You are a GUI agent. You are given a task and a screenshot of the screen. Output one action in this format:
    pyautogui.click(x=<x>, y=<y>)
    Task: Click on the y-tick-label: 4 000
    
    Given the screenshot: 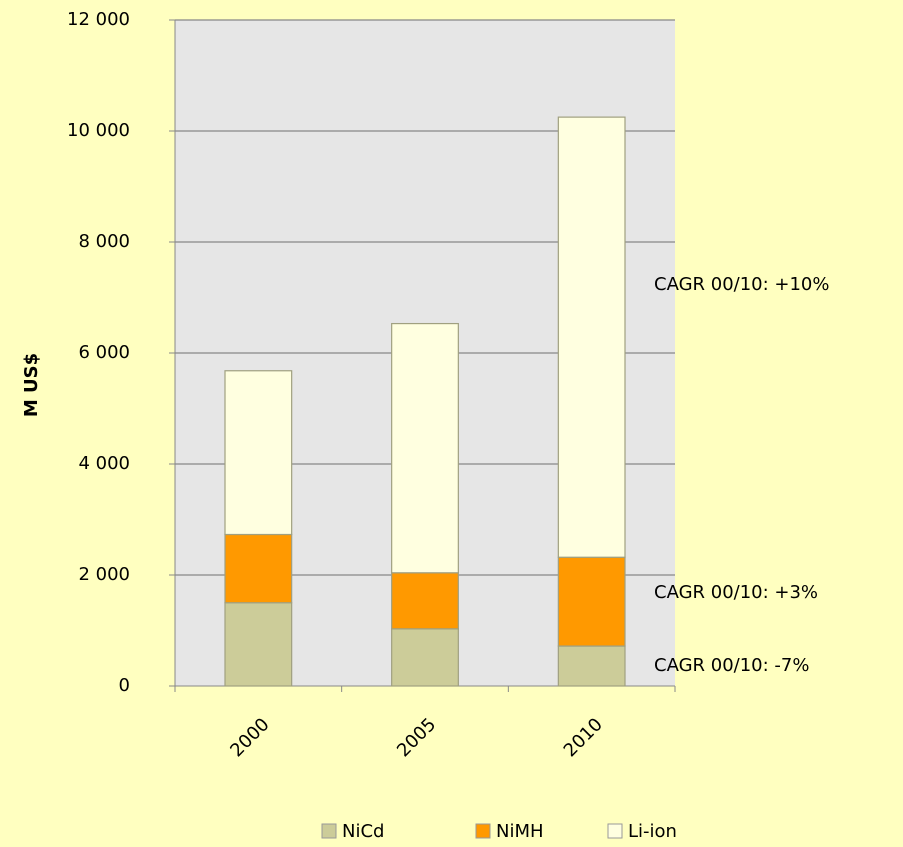 What is the action you would take?
    pyautogui.click(x=104, y=463)
    